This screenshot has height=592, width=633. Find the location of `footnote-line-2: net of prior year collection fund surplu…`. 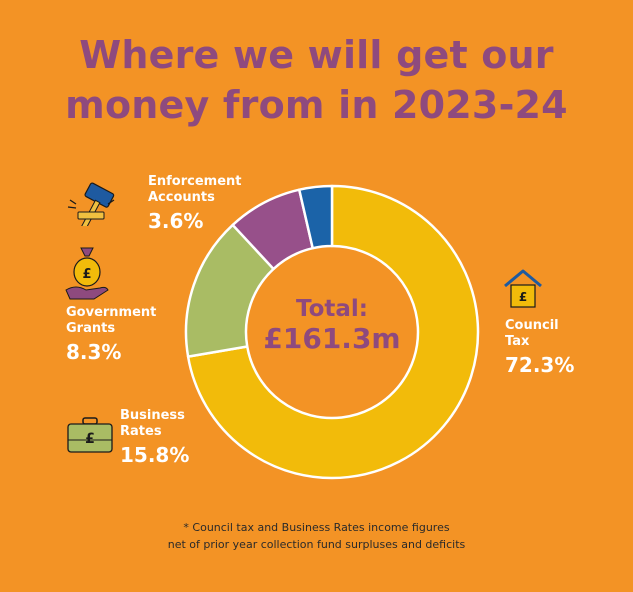

footnote-line-2: net of prior year collection fund surplu… is located at coordinates (316, 544).